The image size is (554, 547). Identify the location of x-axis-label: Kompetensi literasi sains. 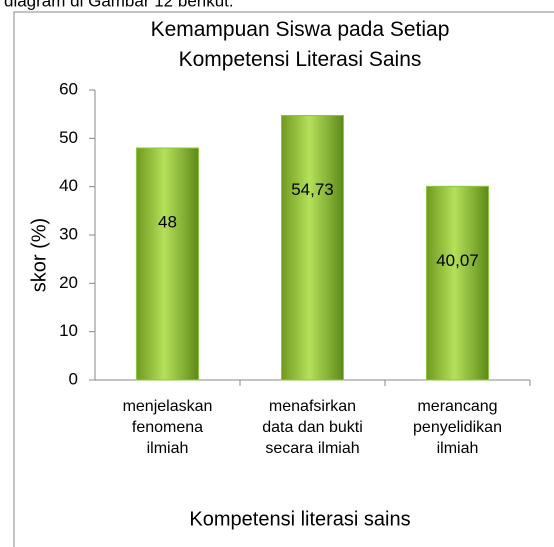
(299, 519).